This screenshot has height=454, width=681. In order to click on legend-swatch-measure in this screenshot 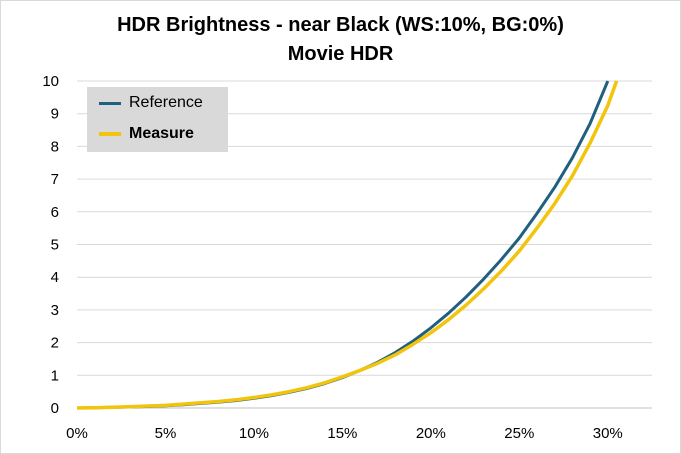, I will do `click(110, 134)`.